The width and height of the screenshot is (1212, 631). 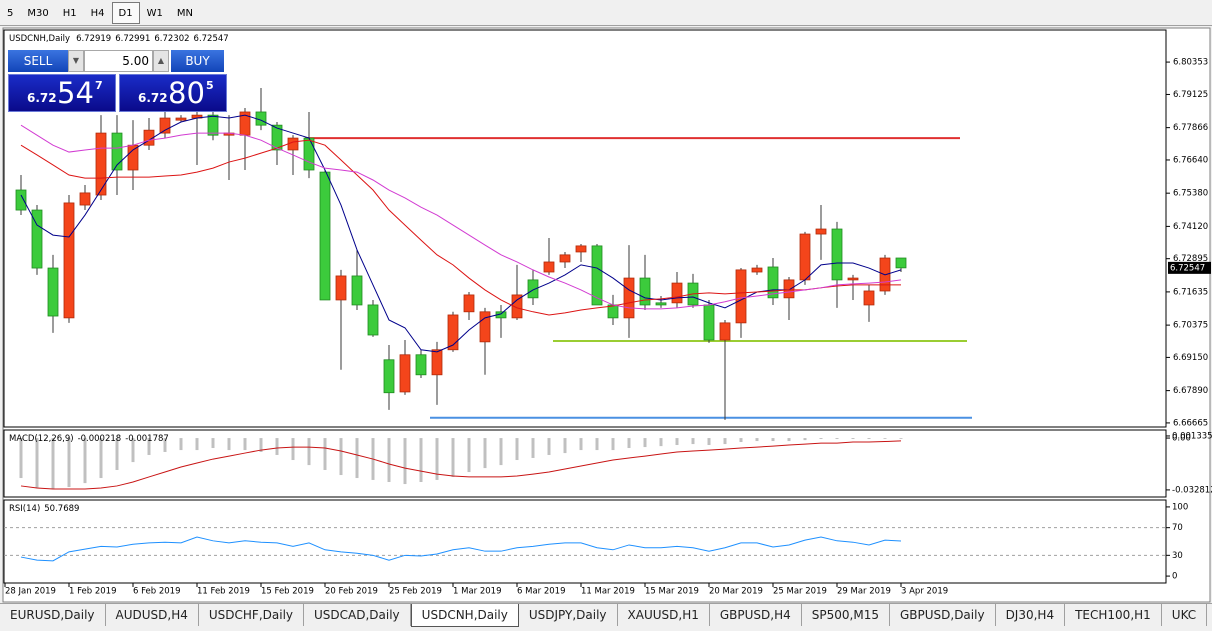 What do you see at coordinates (76, 61) in the screenshot?
I see `volume-down: ▼` at bounding box center [76, 61].